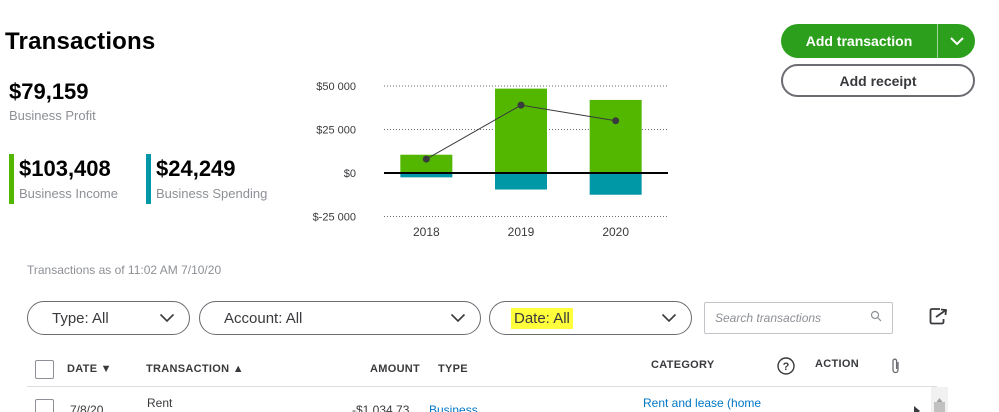 Image resolution: width=999 pixels, height=412 pixels. What do you see at coordinates (859, 41) in the screenshot?
I see `add-transaction-label: Add transaction` at bounding box center [859, 41].